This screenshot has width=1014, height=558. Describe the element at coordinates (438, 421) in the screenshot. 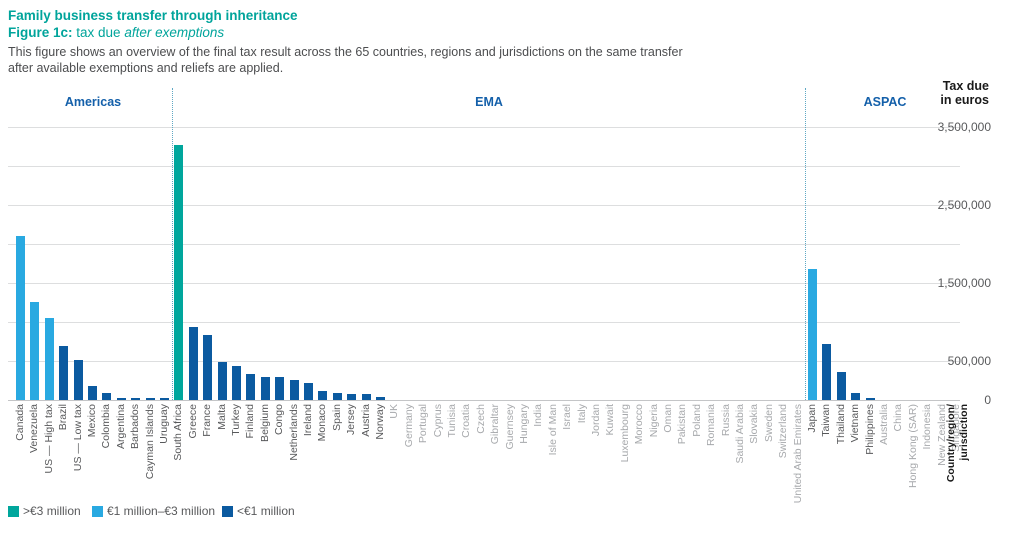

I see `x-label-cyprus: Cyprus` at that location.